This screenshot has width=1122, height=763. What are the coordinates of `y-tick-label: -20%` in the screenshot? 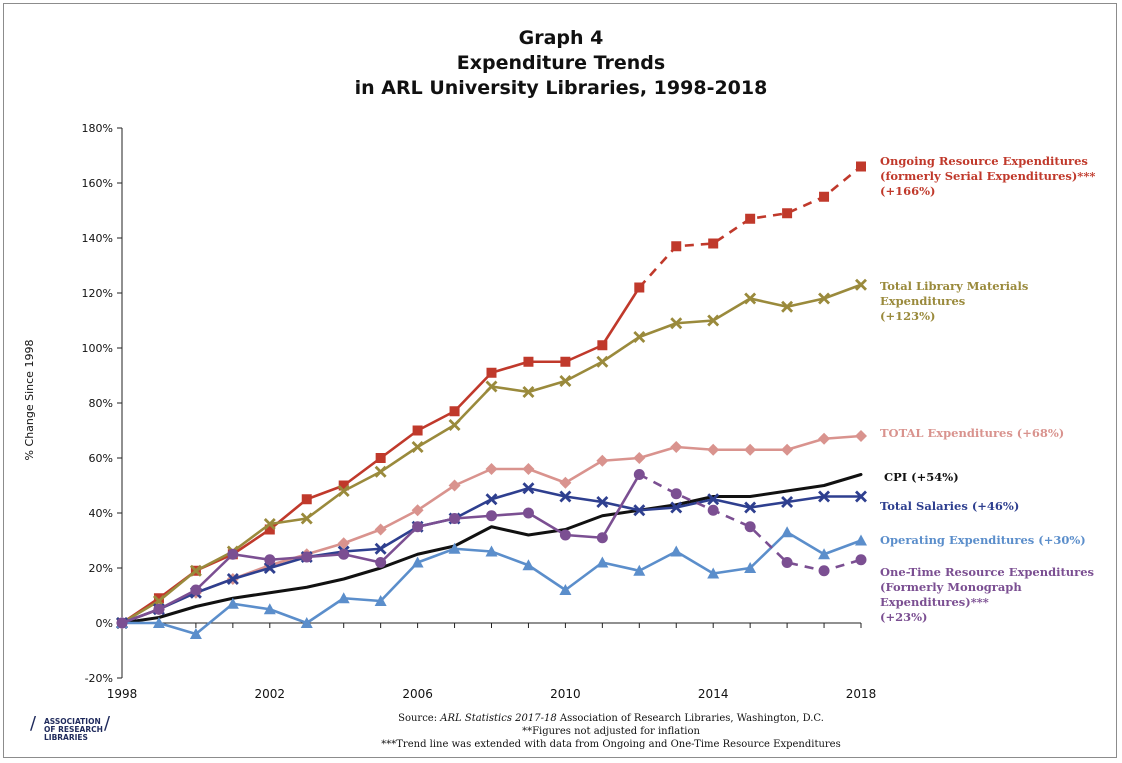 It's located at (99, 678).